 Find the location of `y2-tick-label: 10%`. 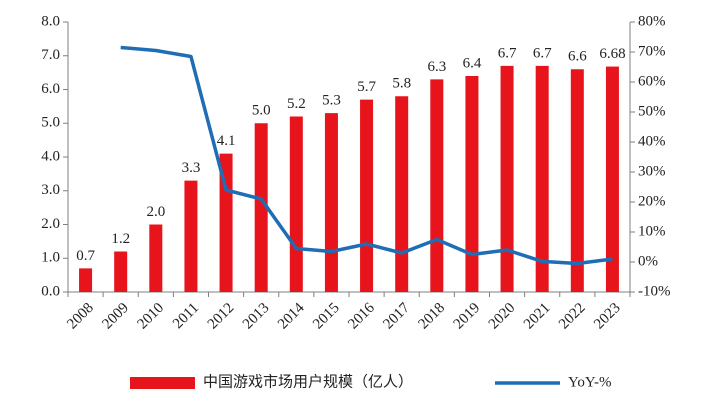

y2-tick-label: 10% is located at coordinates (652, 231).